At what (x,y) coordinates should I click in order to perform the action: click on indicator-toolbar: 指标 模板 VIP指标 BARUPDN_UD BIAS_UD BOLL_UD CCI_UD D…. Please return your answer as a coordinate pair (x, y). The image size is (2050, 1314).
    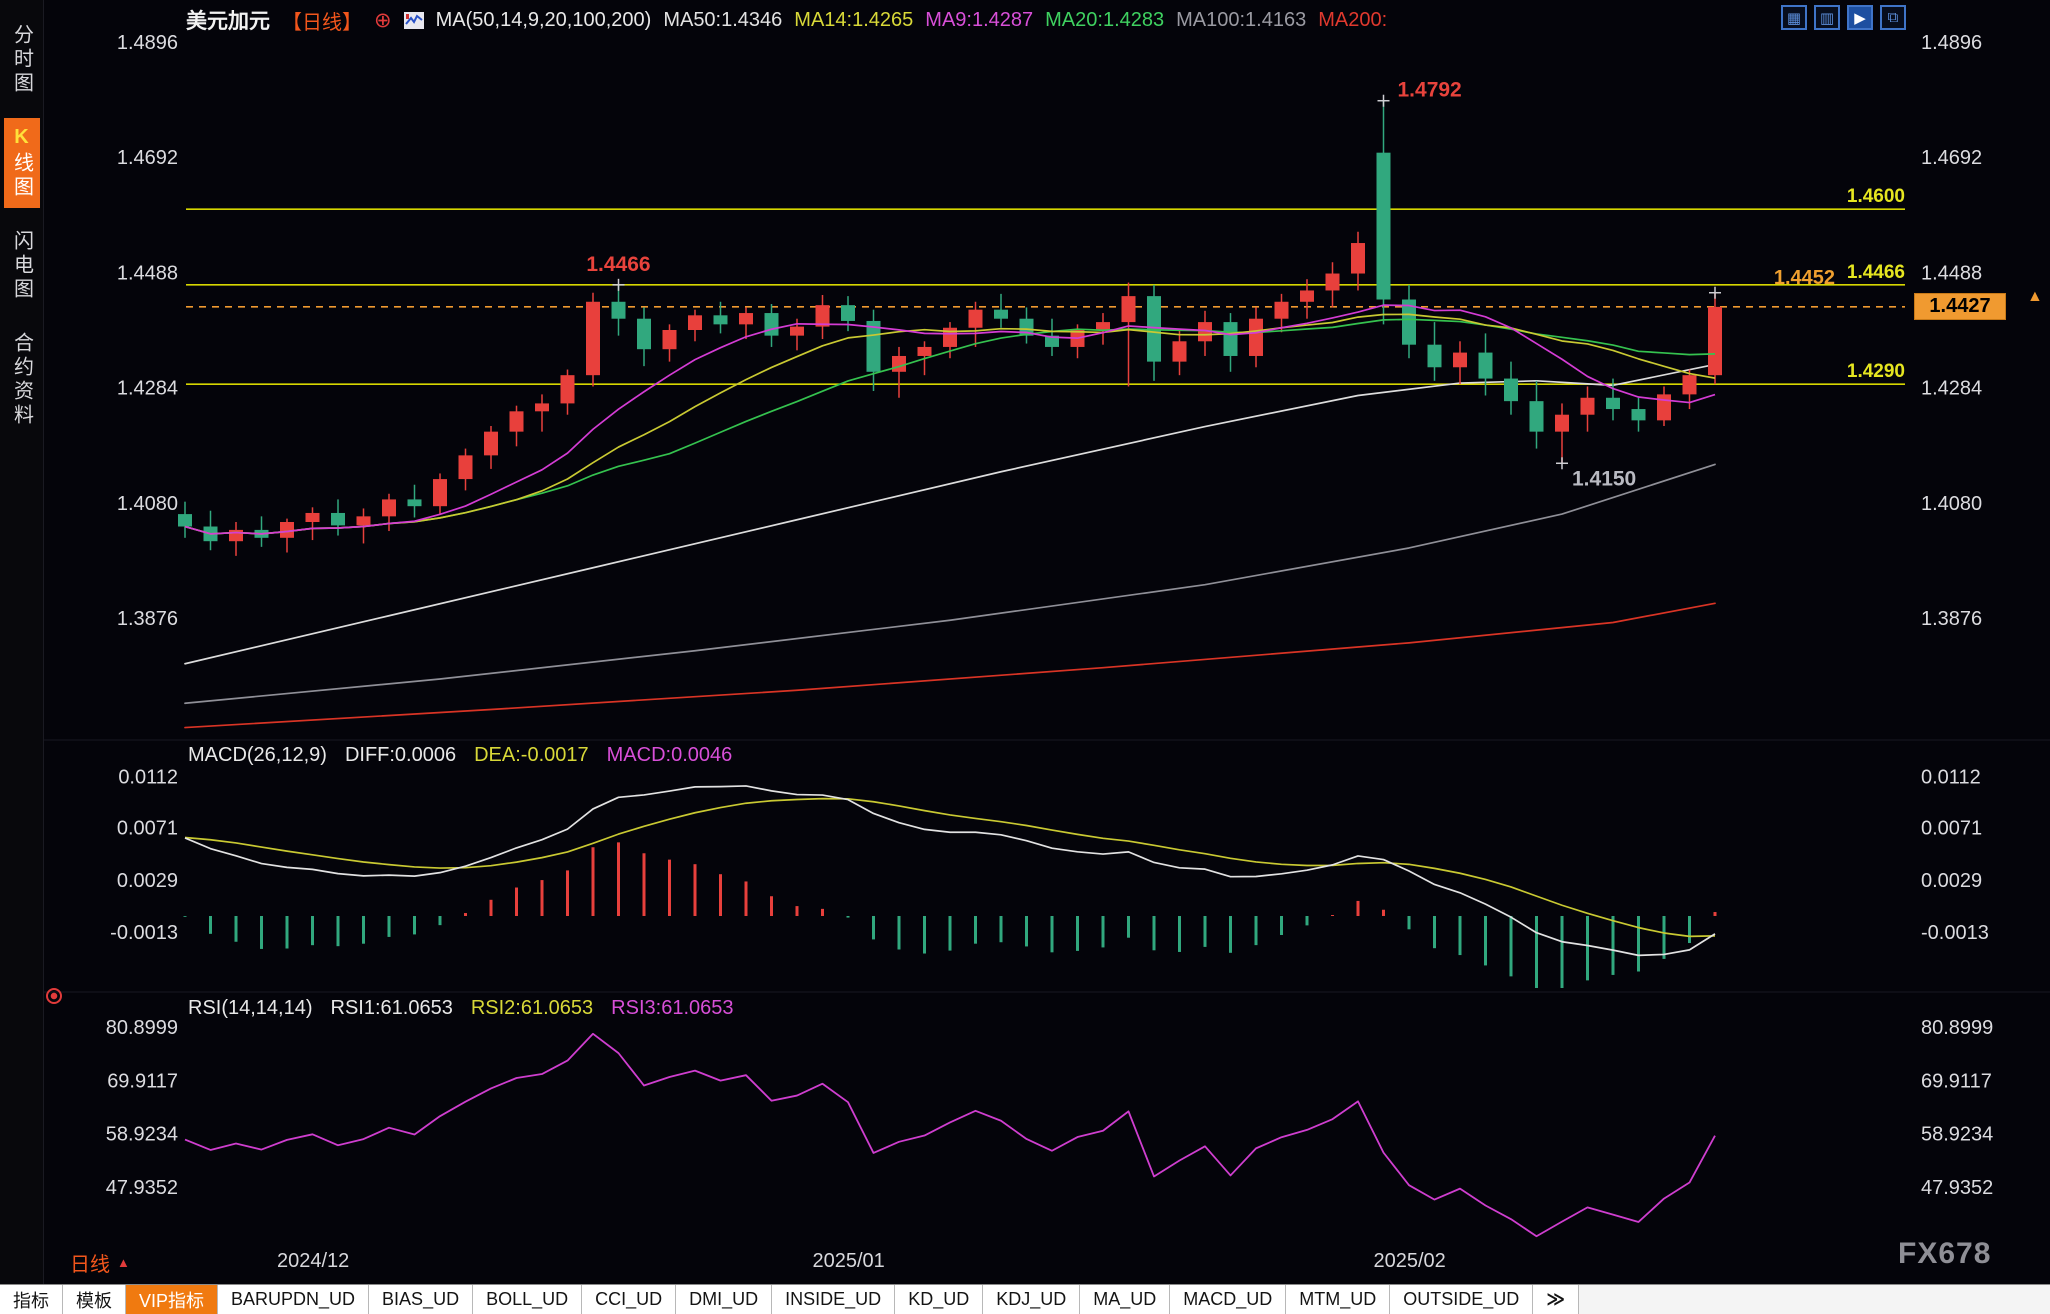
    Looking at the image, I should click on (1025, 1299).